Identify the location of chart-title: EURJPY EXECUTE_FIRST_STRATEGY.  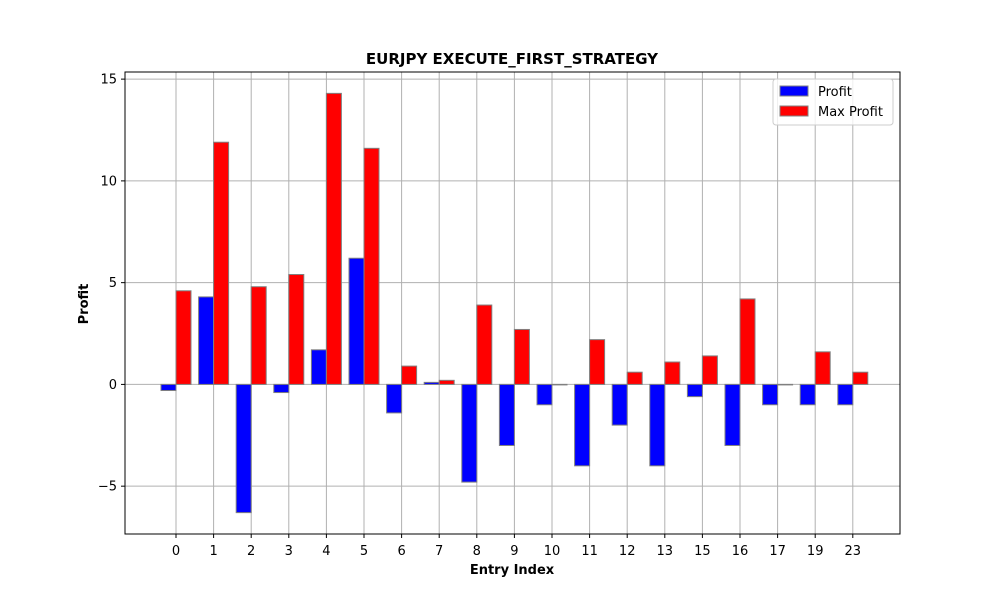
(512, 59).